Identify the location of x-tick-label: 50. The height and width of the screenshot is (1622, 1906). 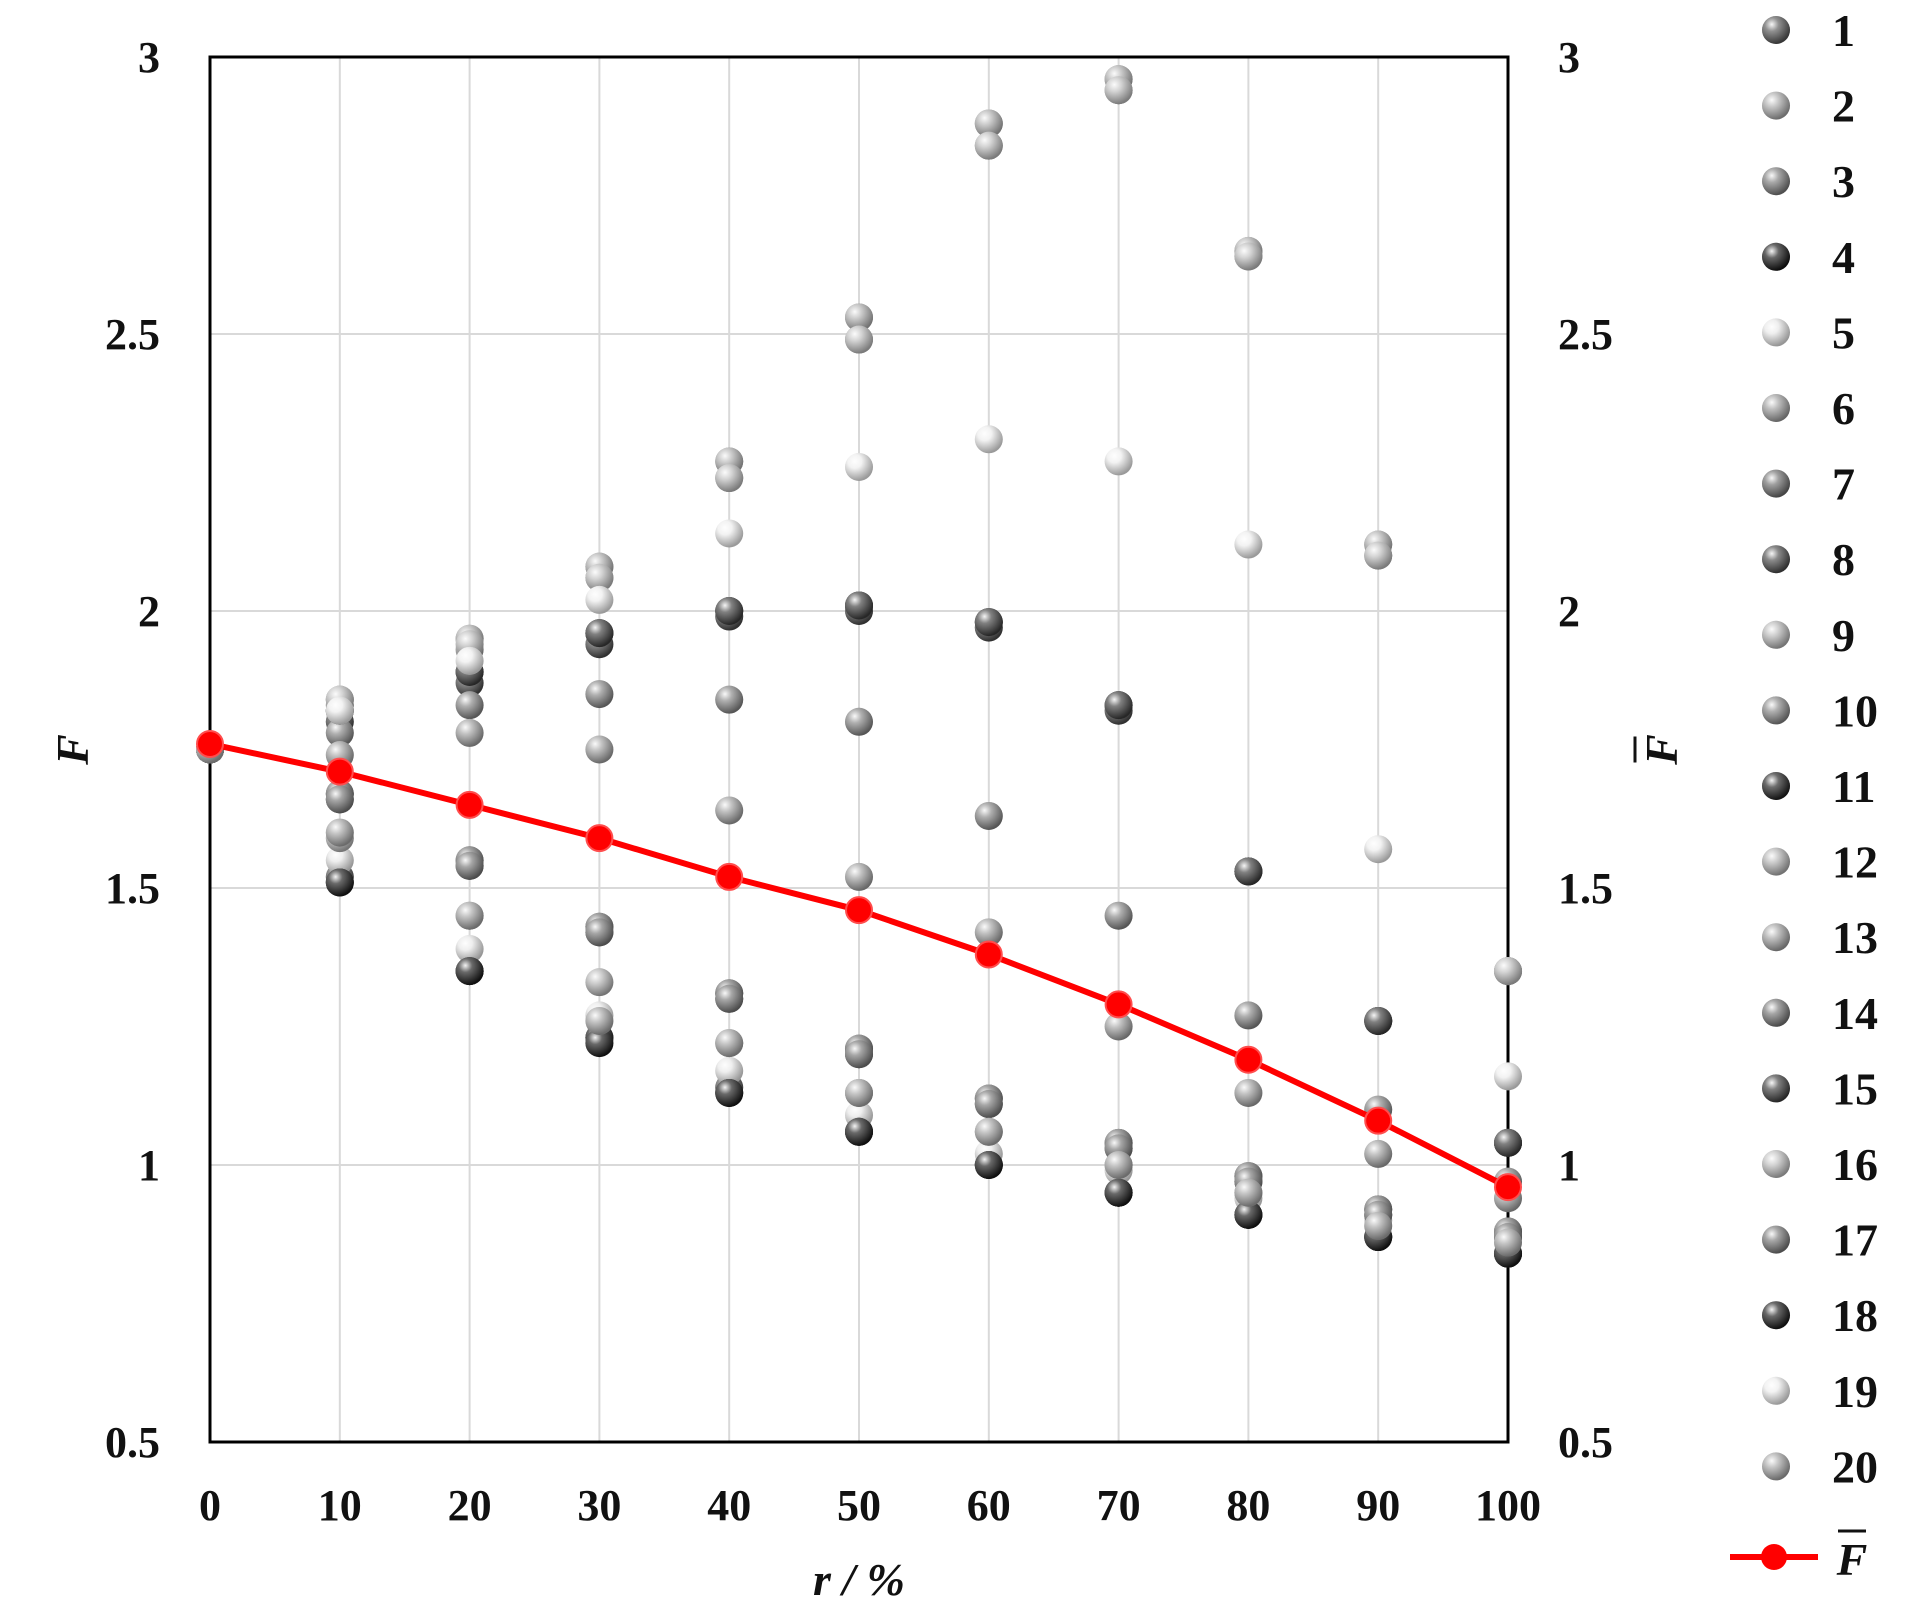
(859, 1505).